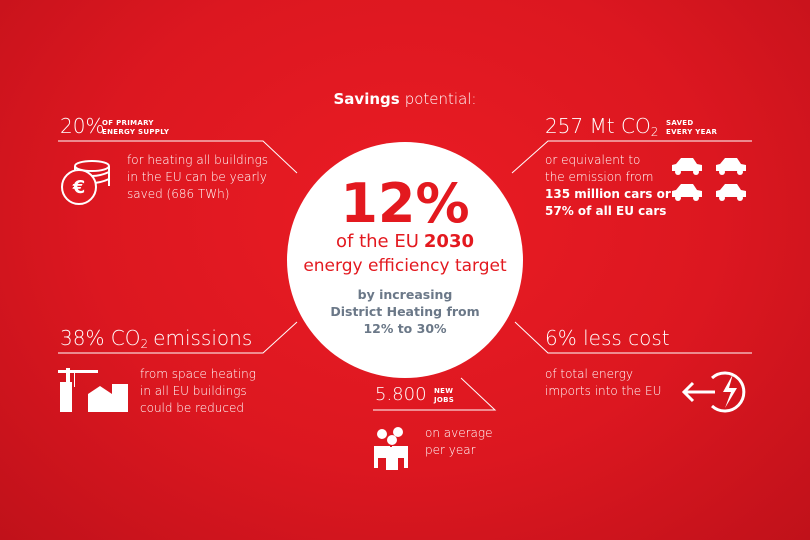 Image resolution: width=810 pixels, height=540 pixels. I want to click on headline: 20%, so click(82, 126).